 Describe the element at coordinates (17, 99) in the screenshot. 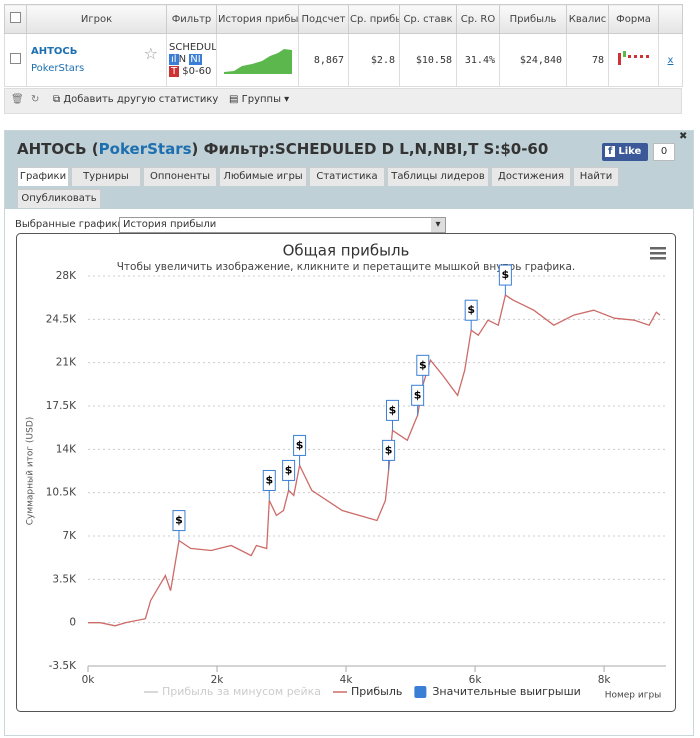

I see `trash-icon: 🗑` at that location.